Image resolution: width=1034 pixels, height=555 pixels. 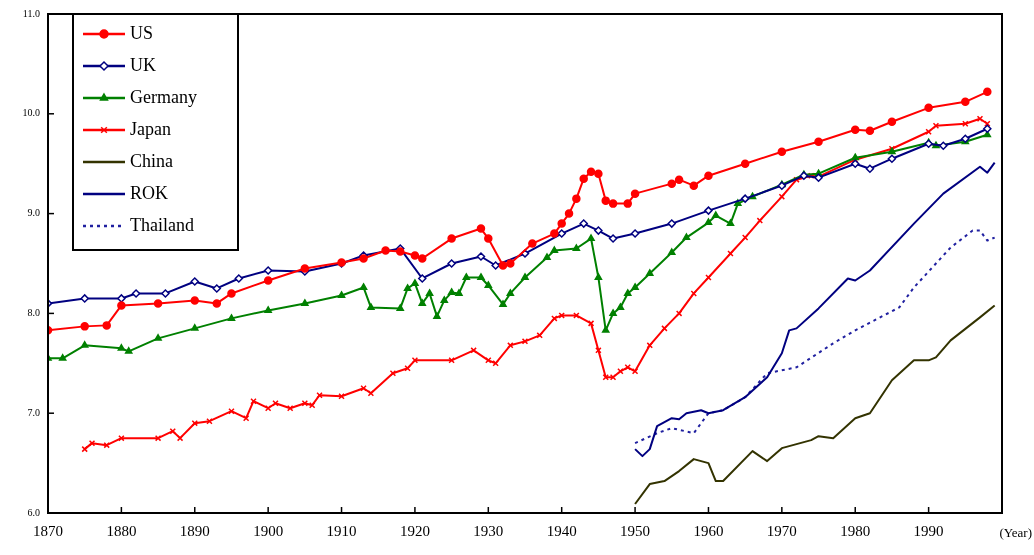 What do you see at coordinates (268, 530) in the screenshot?
I see `x-tick-label: 1900` at bounding box center [268, 530].